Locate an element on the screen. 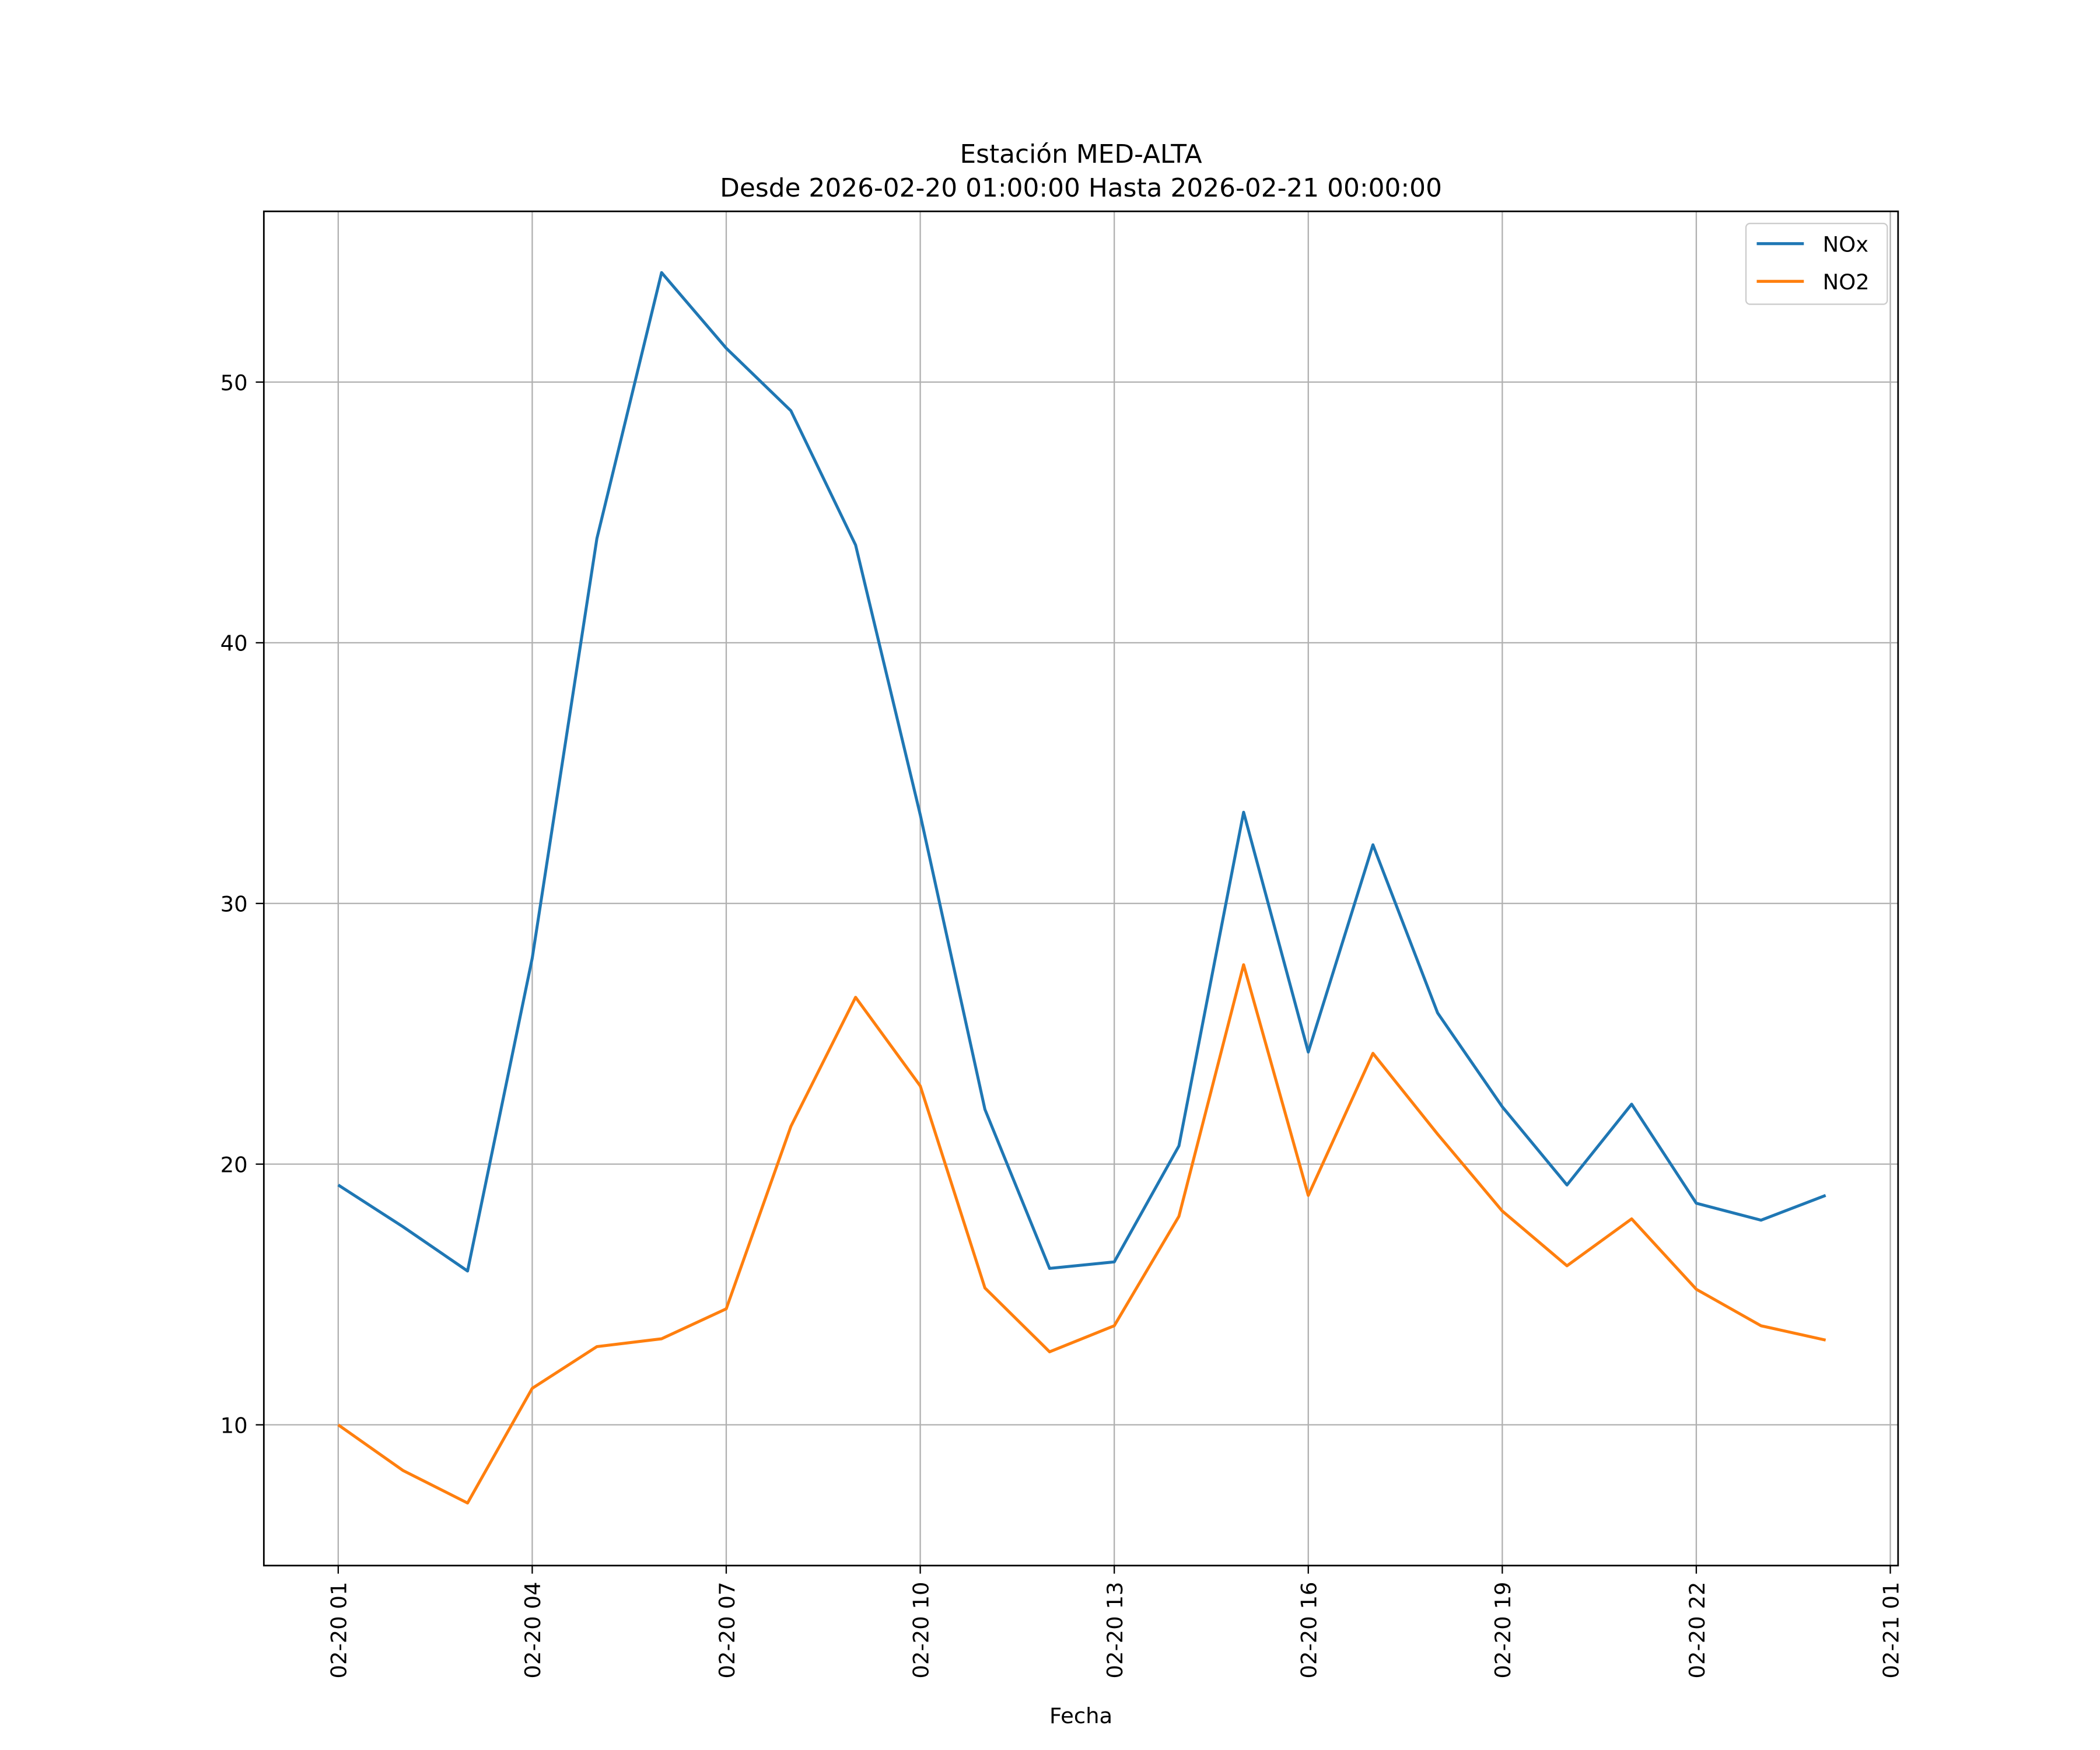 Image resolution: width=2100 pixels, height=1750 pixels. x-tick-label: 02-20 10 is located at coordinates (921, 1630).